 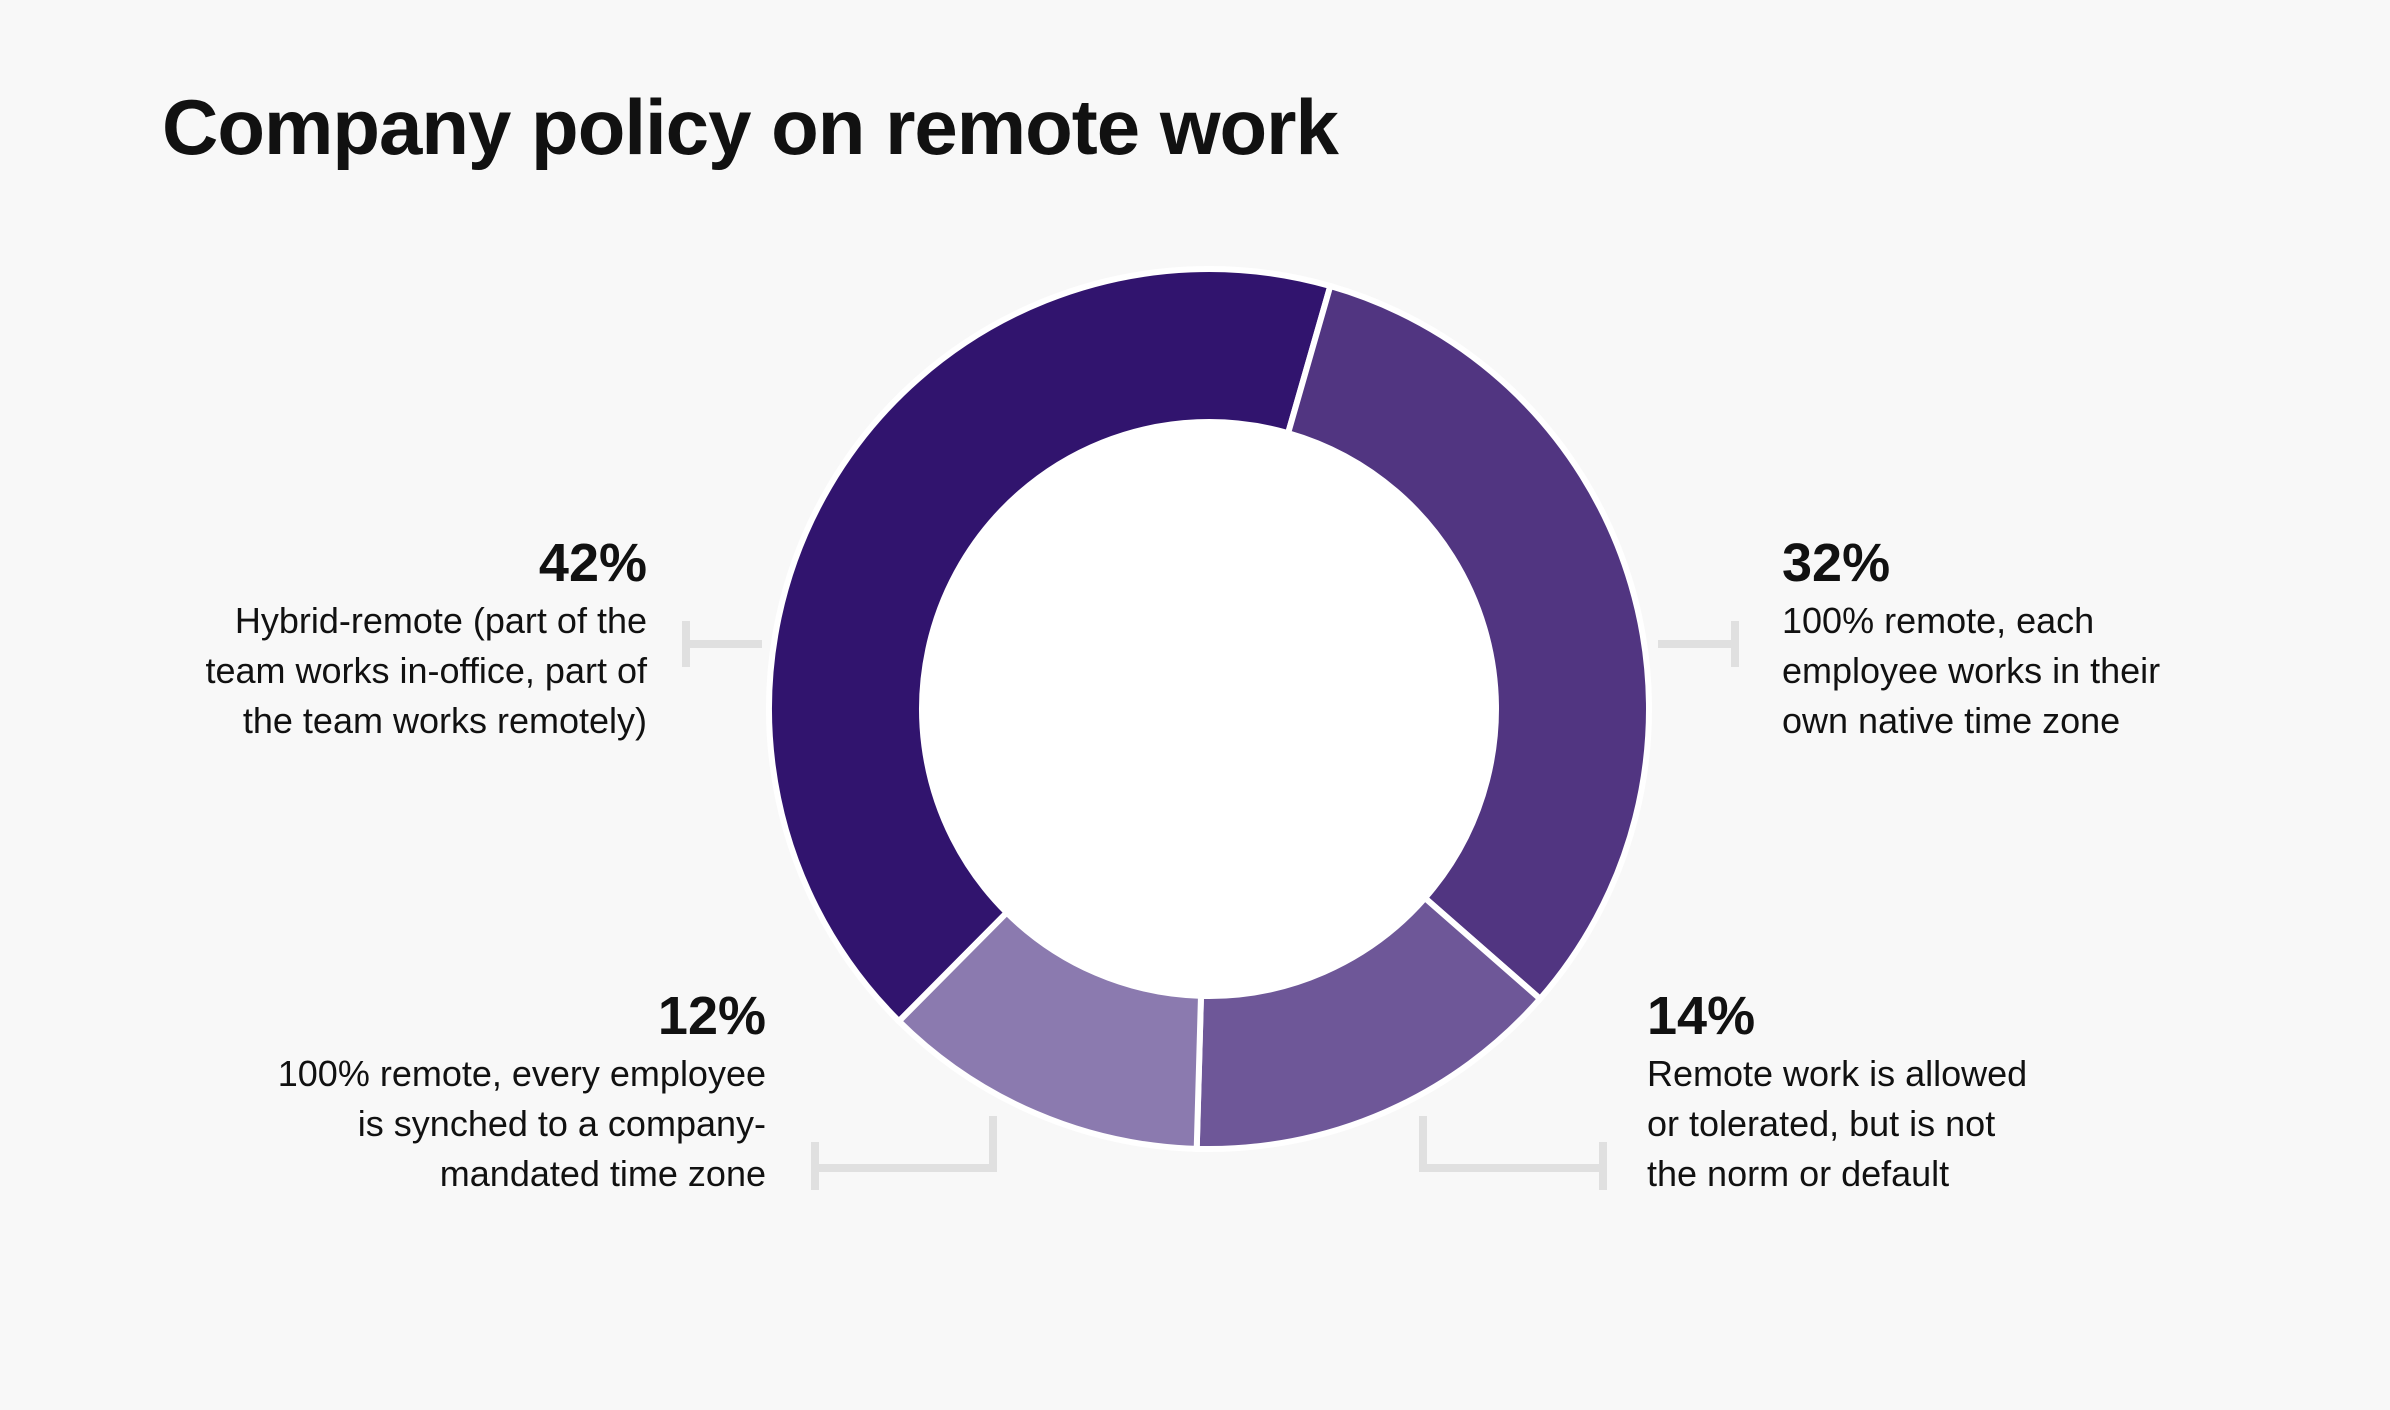 What do you see at coordinates (1836, 563) in the screenshot?
I see `slice-percent: 32%` at bounding box center [1836, 563].